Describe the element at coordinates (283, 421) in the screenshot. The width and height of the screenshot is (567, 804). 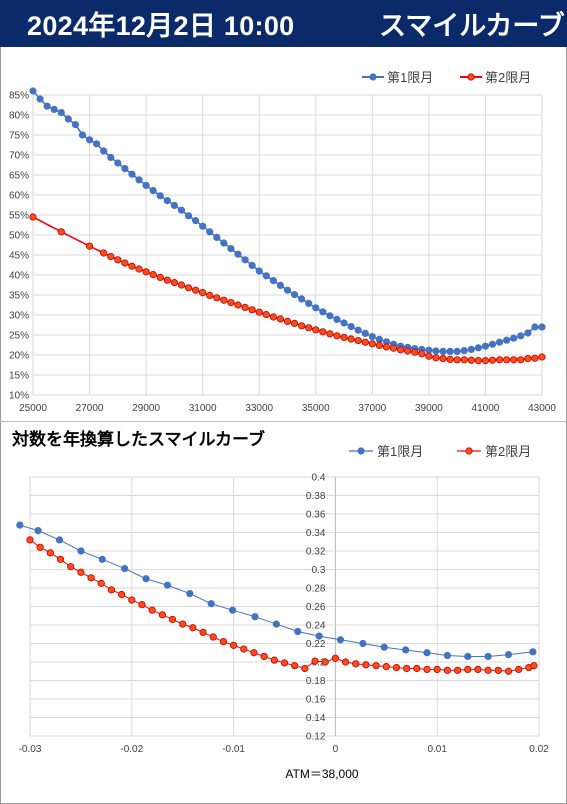
I see `chart-divider` at that location.